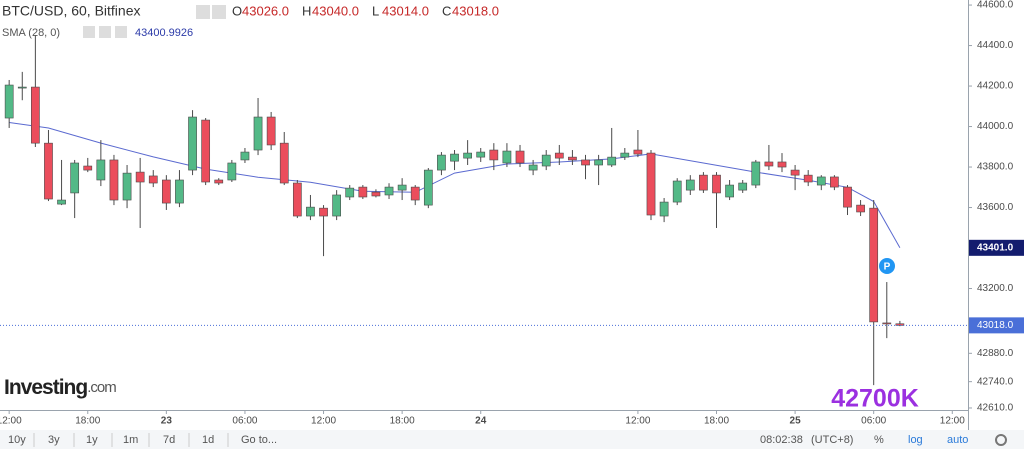  Describe the element at coordinates (1001, 440) in the screenshot. I see `settings-icon` at that location.